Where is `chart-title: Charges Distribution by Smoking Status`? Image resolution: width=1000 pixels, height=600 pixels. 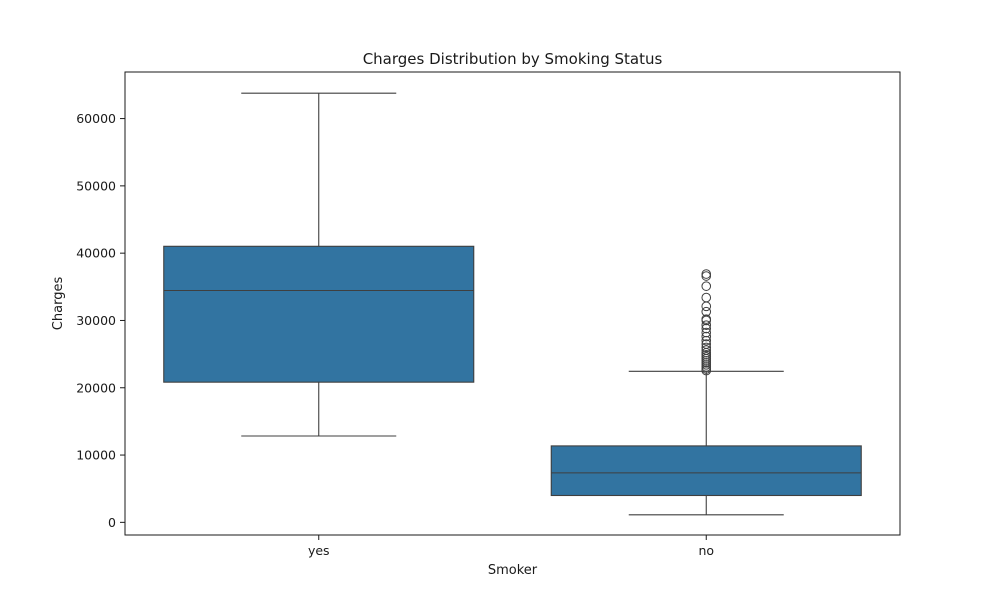 chart-title: Charges Distribution by Smoking Status is located at coordinates (513, 59).